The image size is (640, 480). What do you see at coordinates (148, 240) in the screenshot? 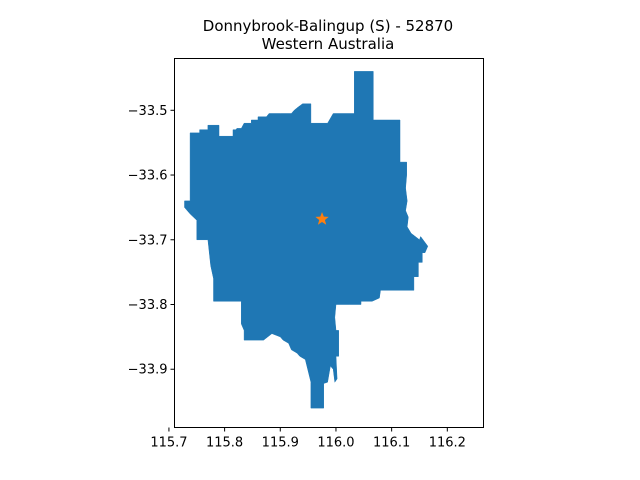
I see `y-tick-label: −33.7` at bounding box center [148, 240].